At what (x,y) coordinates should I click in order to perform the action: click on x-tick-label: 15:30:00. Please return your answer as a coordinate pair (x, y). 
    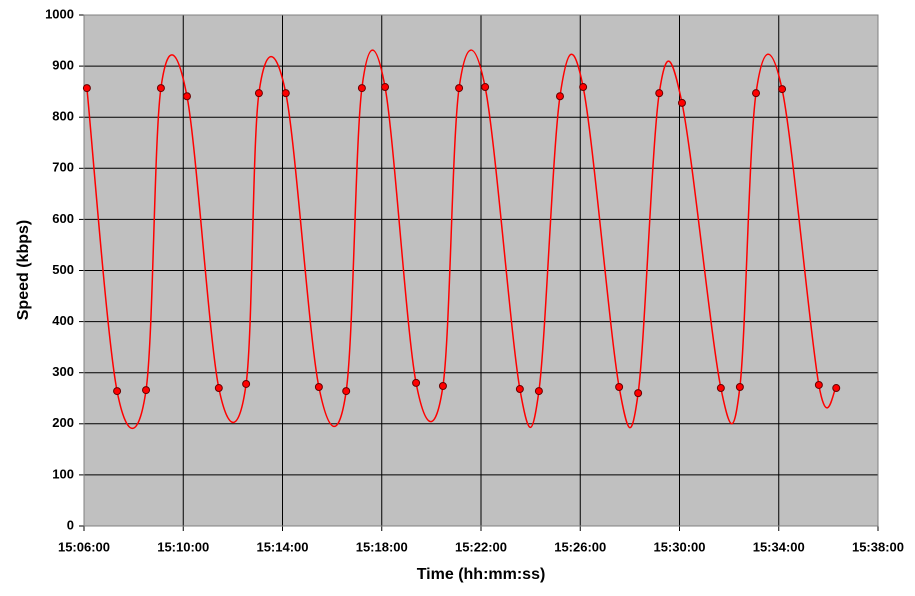
    Looking at the image, I should click on (679, 546).